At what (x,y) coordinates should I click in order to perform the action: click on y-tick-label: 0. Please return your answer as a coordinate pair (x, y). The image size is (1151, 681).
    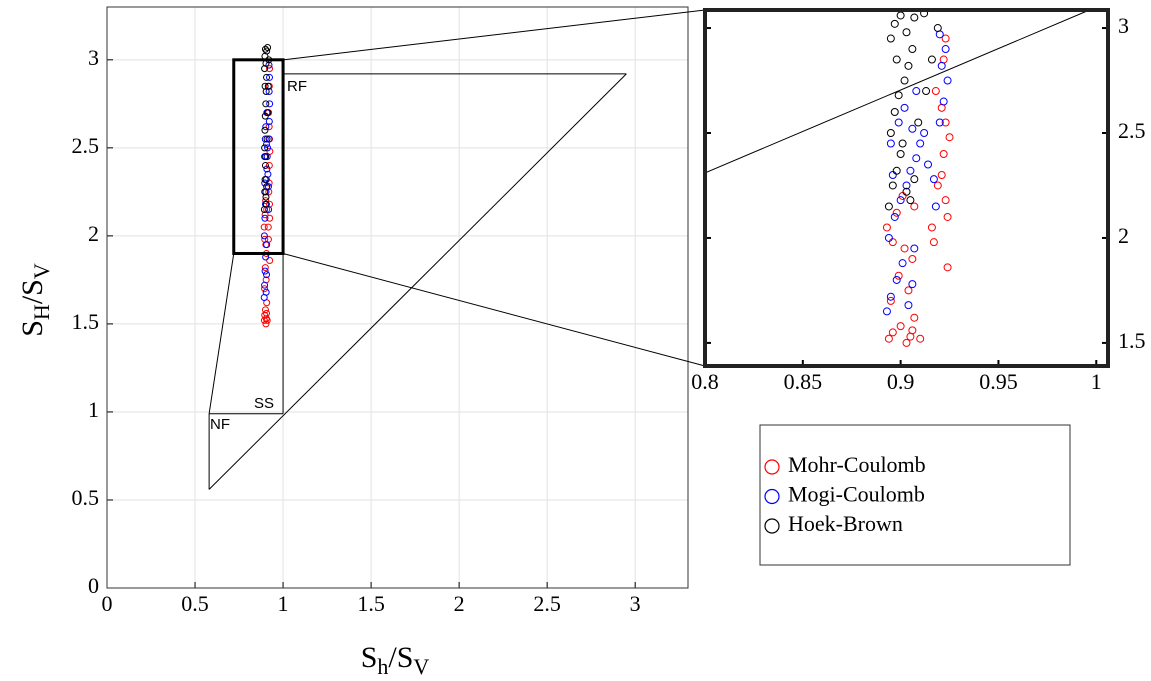
    Looking at the image, I should click on (93, 585).